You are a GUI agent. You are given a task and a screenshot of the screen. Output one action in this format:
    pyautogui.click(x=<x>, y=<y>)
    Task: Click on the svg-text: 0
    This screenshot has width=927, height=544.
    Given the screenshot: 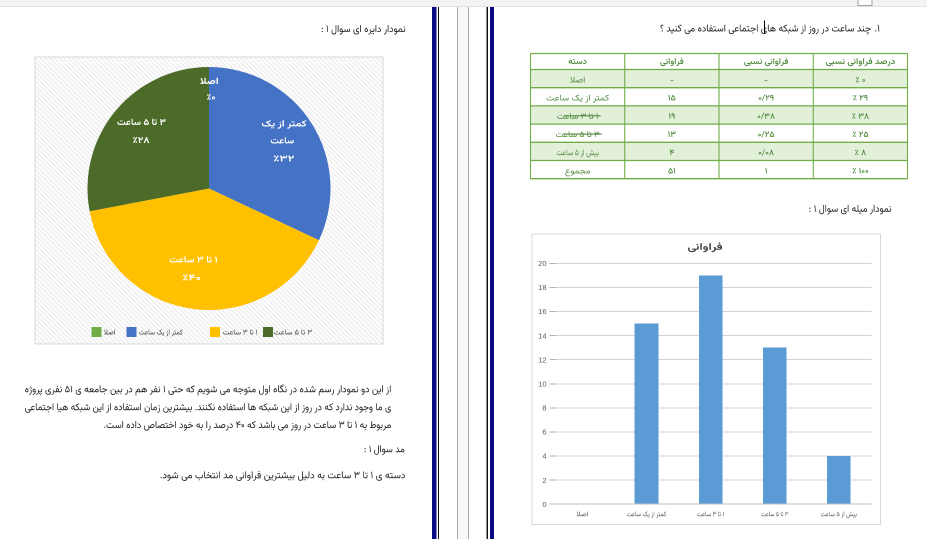 What is the action you would take?
    pyautogui.click(x=544, y=504)
    